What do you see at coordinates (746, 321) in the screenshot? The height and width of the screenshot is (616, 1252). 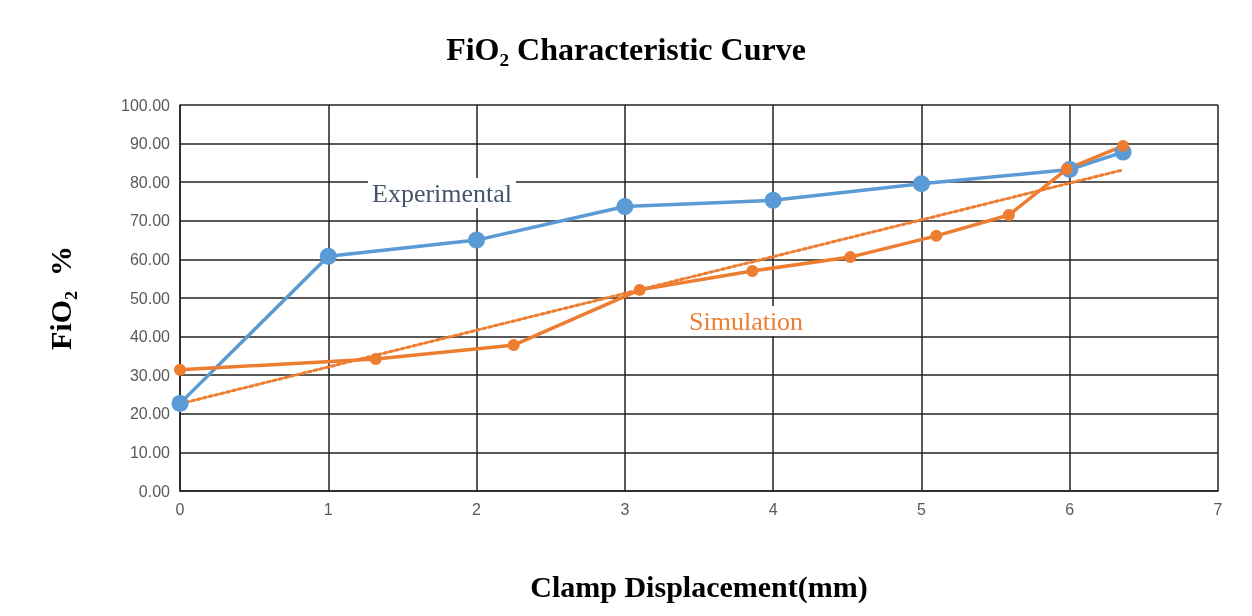 I see `series-label: Simulation` at bounding box center [746, 321].